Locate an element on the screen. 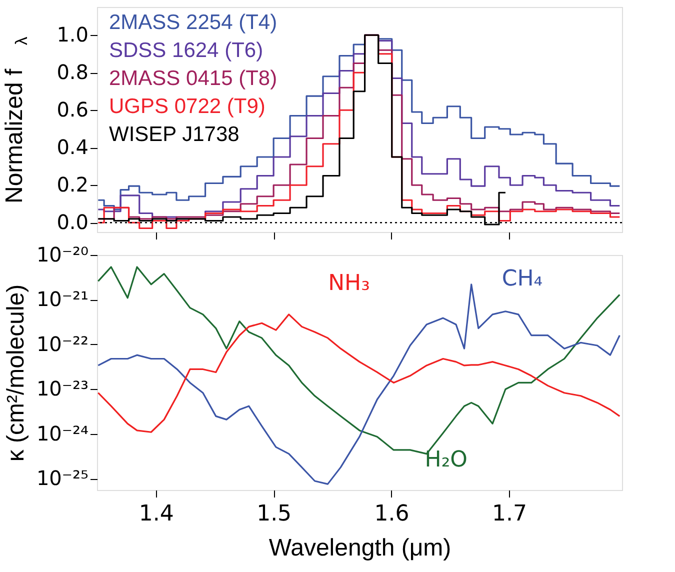 This screenshot has width=675, height=572. series-label: H₂O is located at coordinates (446, 459).